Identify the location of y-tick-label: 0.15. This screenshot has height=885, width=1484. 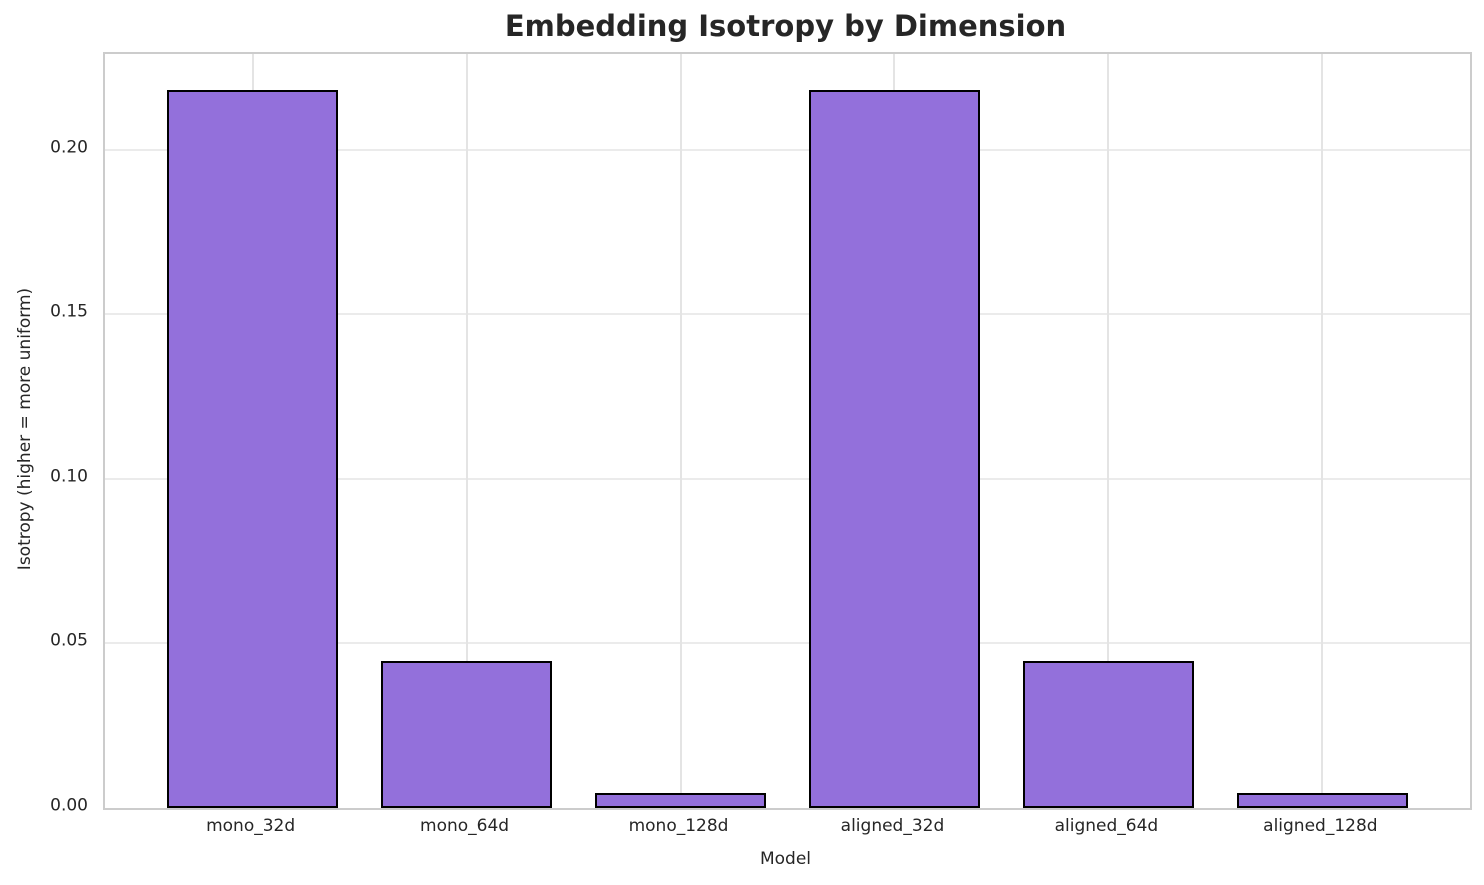
(69, 311).